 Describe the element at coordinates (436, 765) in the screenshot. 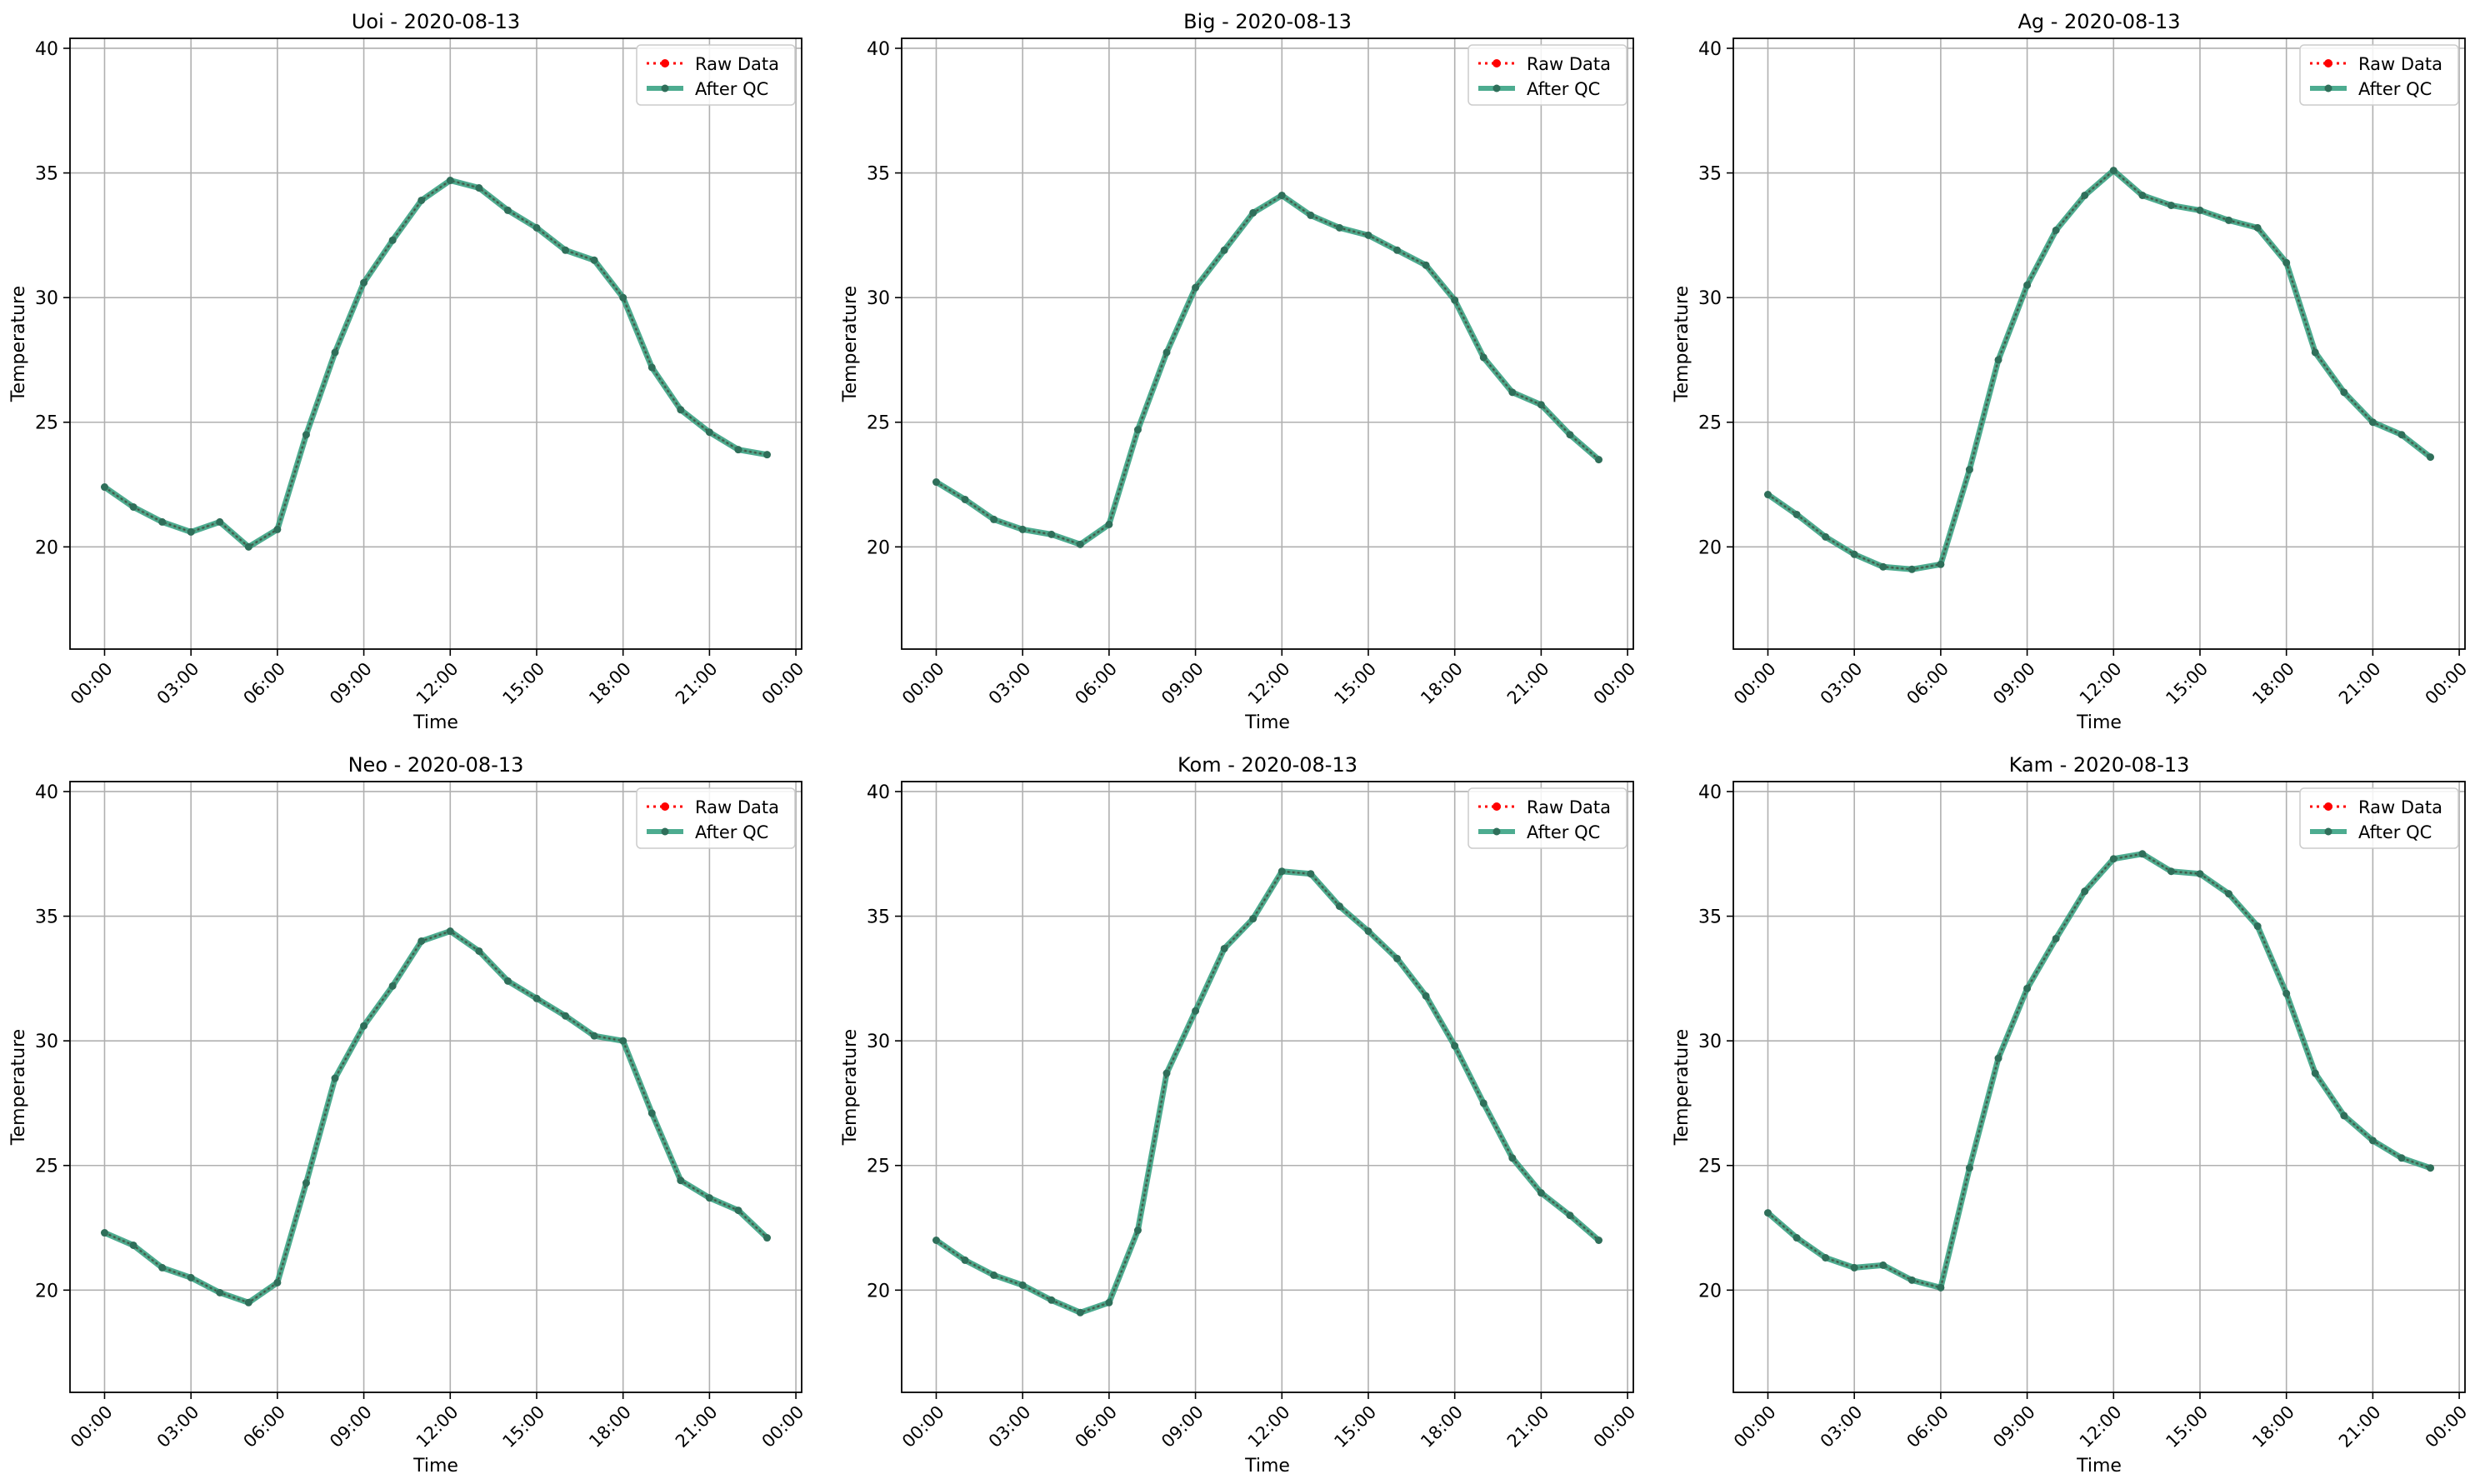

I see `chart-title: Neo - 2020-08-13` at that location.